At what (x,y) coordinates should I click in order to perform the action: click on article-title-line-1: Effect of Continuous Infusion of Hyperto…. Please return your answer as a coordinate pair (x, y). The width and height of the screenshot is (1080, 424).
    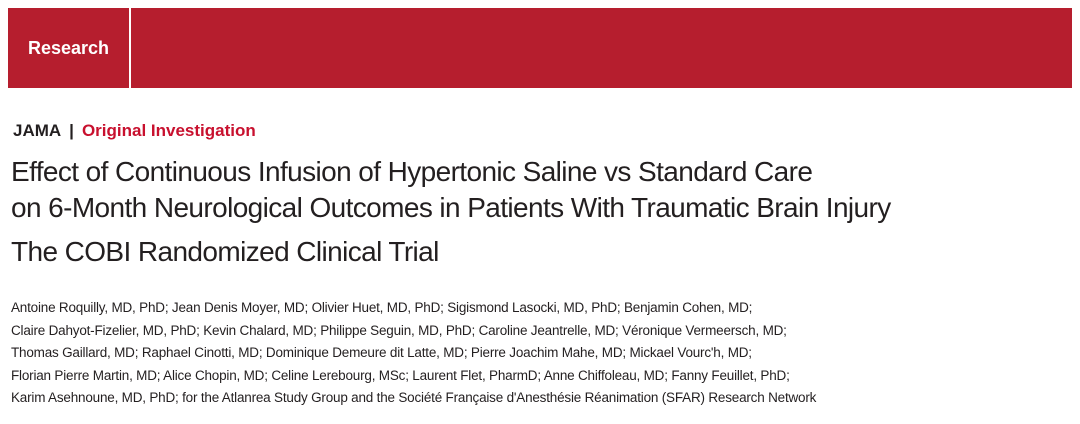
    Looking at the image, I should click on (412, 171).